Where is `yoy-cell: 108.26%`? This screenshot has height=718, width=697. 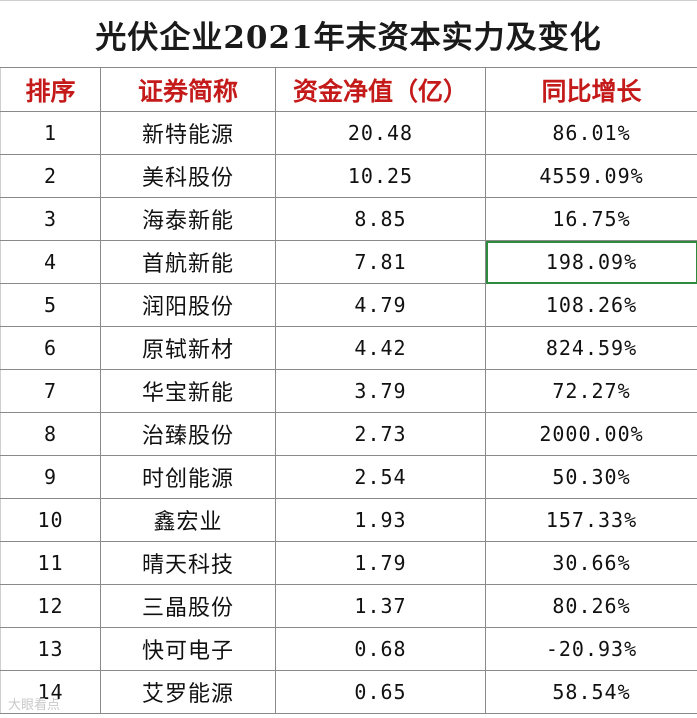 yoy-cell: 108.26% is located at coordinates (591, 305).